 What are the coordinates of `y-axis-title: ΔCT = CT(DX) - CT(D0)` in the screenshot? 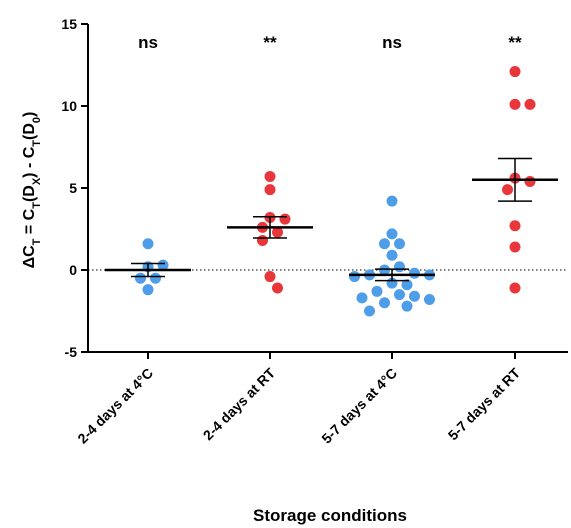 It's located at (32, 190).